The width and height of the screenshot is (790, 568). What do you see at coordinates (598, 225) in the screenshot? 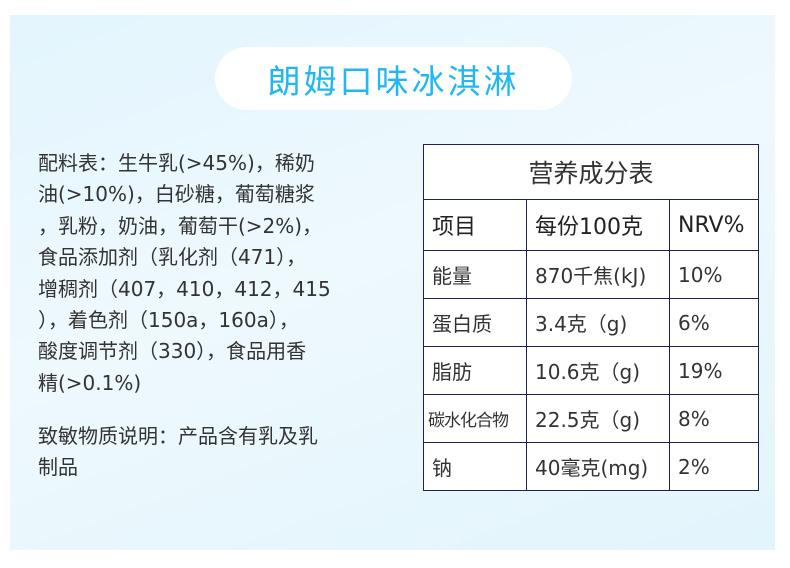
I see `header-per-100g: 每份100克` at bounding box center [598, 225].